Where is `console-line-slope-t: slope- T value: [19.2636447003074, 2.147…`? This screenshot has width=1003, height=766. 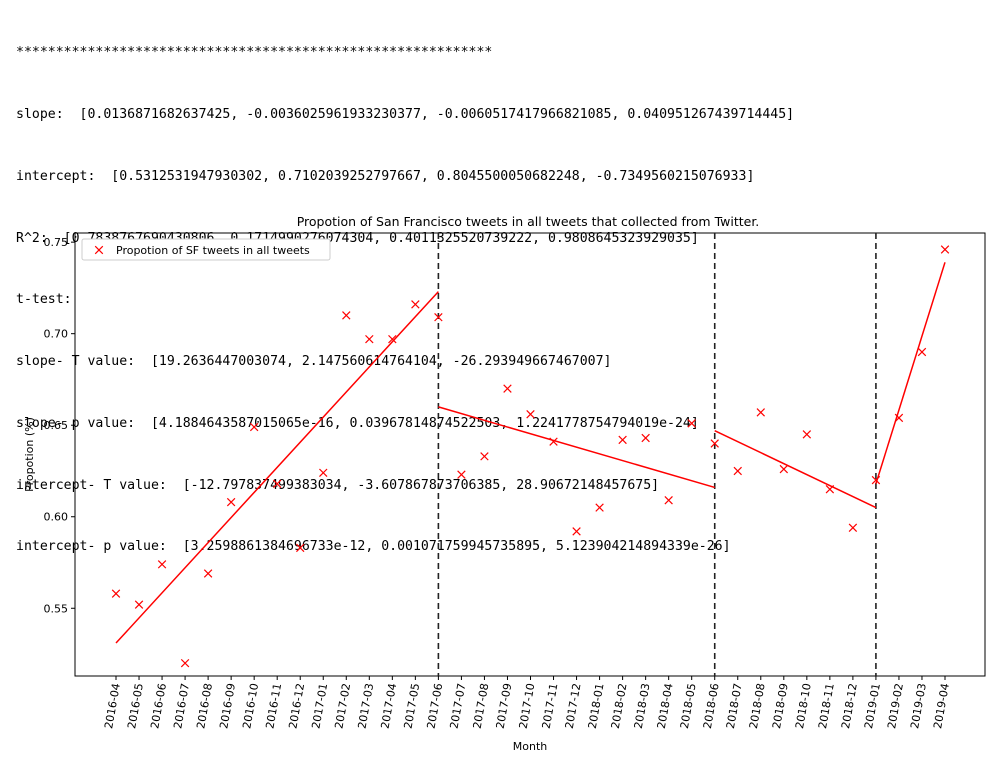 console-line-slope-t: slope- T value: [19.2636447003074, 2.147… is located at coordinates (314, 362).